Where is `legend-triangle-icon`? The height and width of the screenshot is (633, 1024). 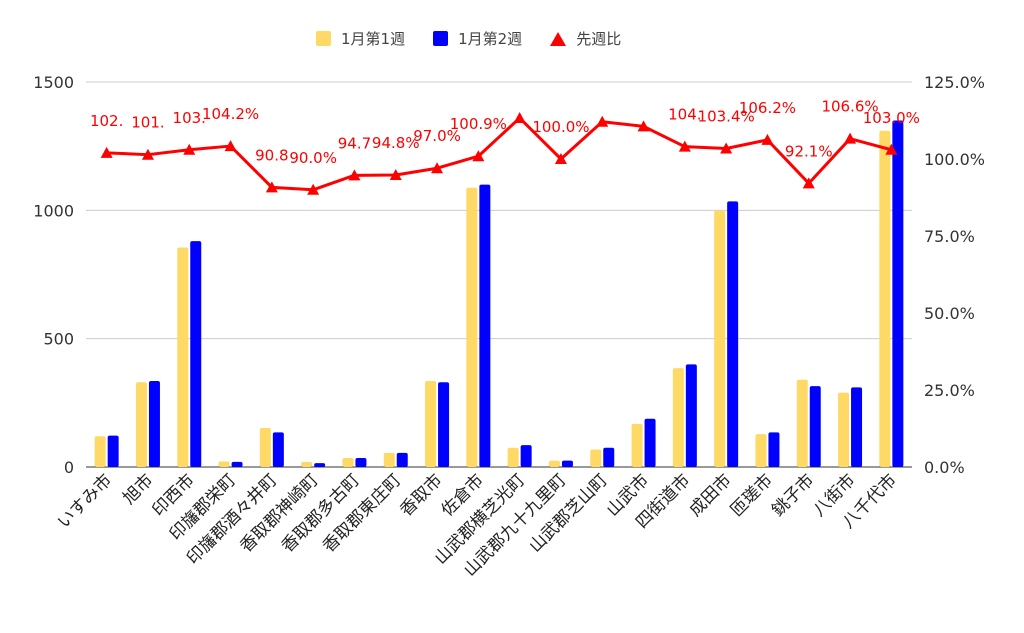
legend-triangle-icon is located at coordinates (558, 38).